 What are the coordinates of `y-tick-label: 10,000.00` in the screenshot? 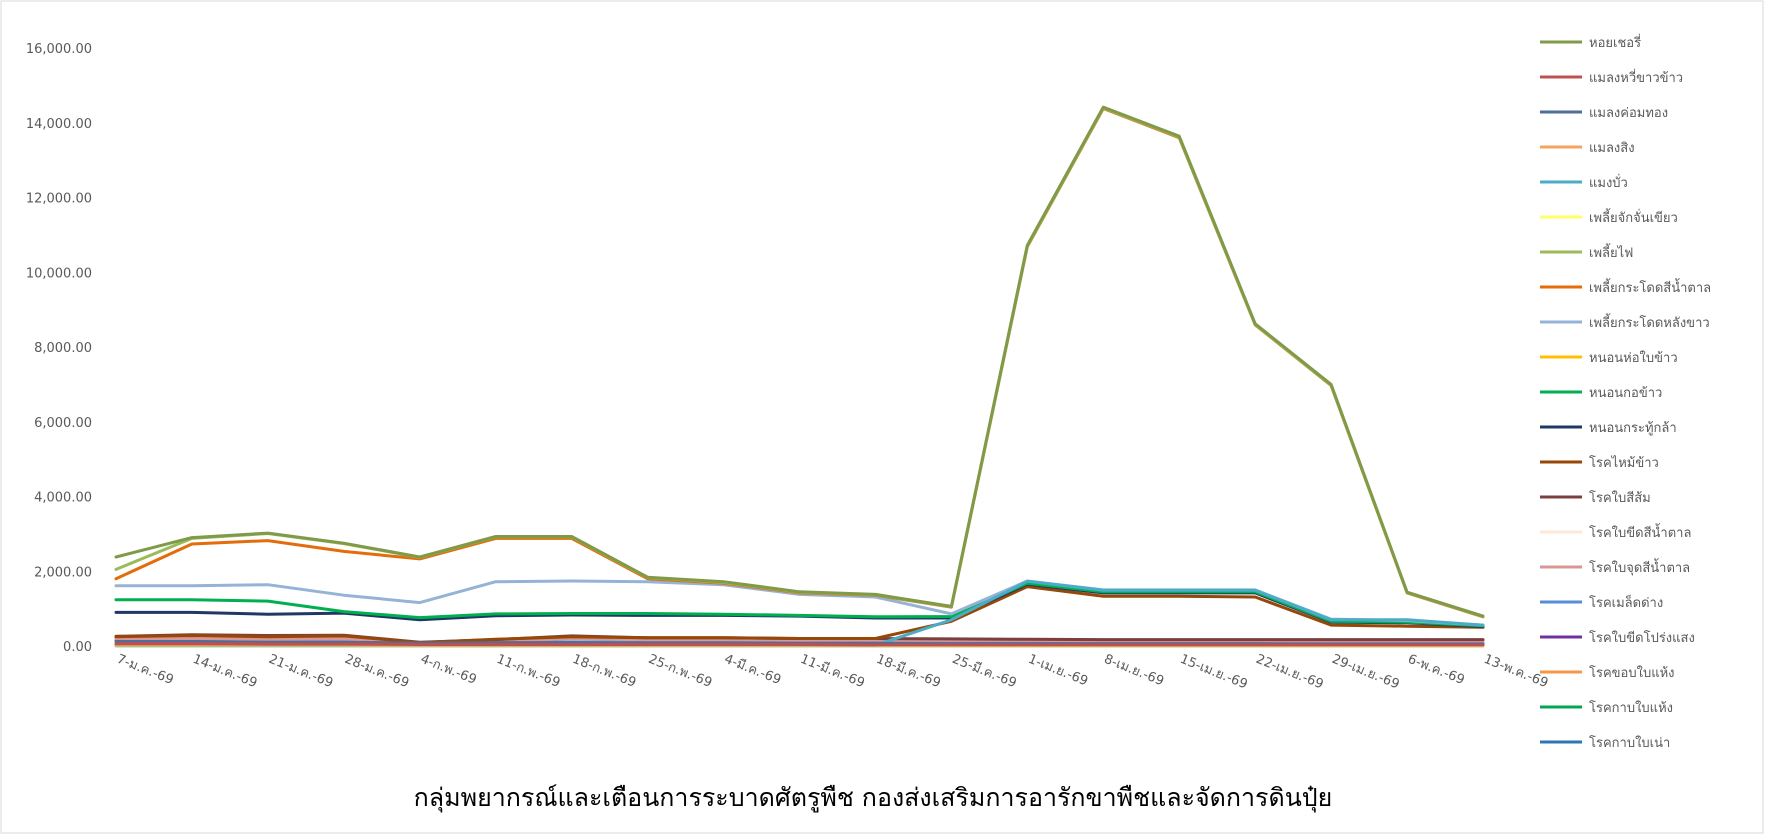 It's located at (59, 273).